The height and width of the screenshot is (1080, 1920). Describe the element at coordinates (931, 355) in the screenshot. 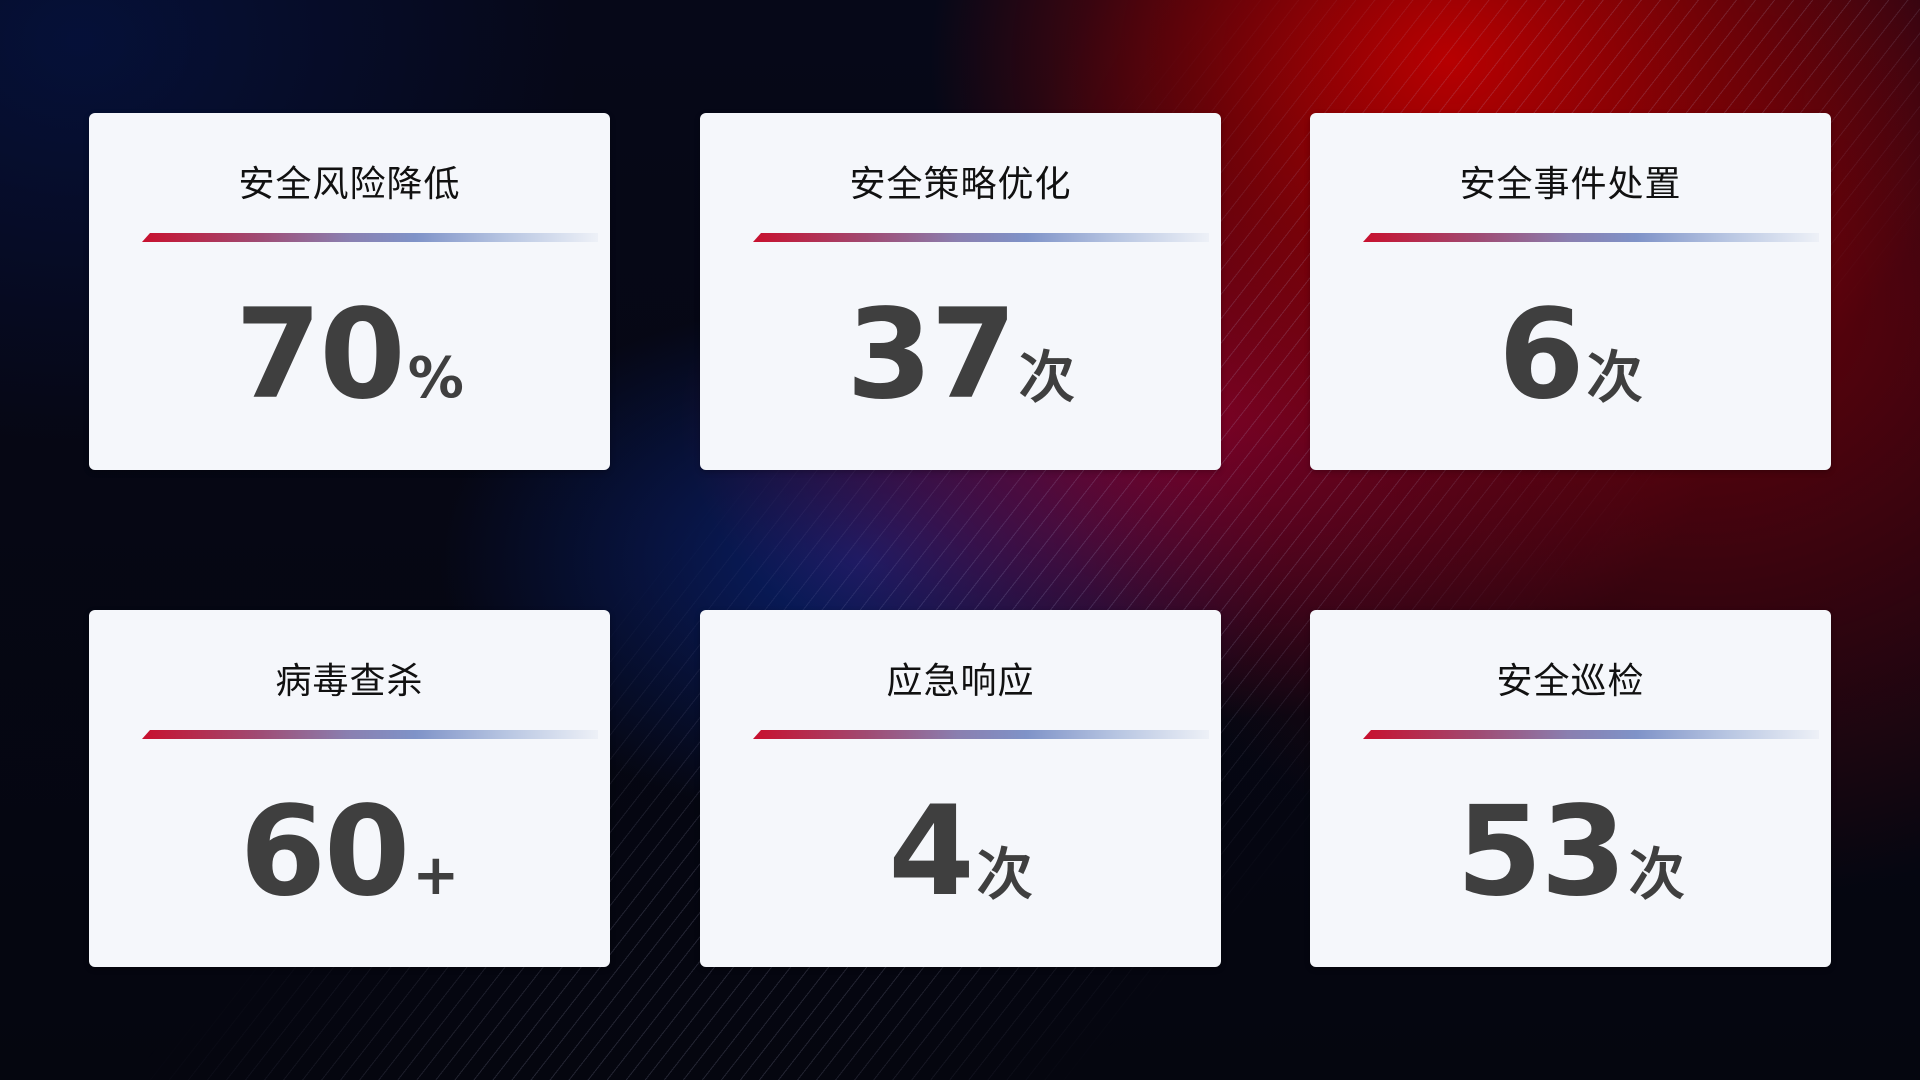

I see `value-number: 37` at that location.